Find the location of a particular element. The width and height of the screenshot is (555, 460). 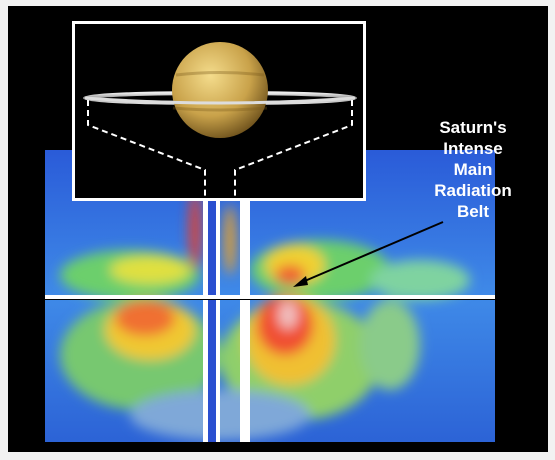

annotation-line: Saturn's is located at coordinates (472, 127).